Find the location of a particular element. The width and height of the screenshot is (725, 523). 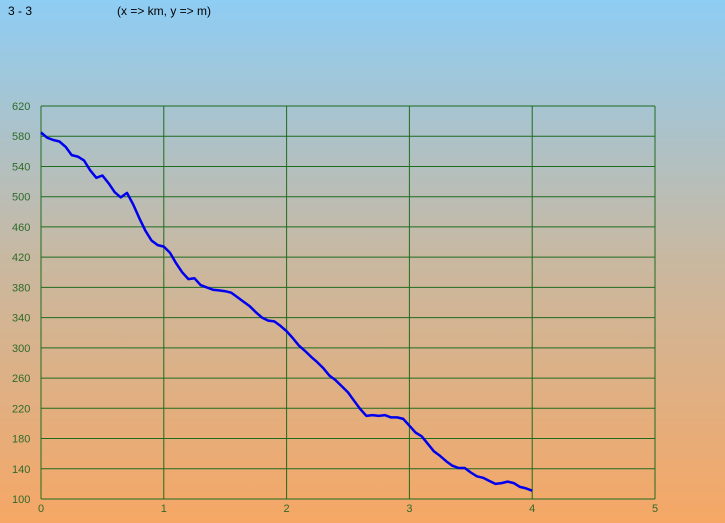

x-tick-labels: 0 1 2 3 4 5 is located at coordinates (348, 509).